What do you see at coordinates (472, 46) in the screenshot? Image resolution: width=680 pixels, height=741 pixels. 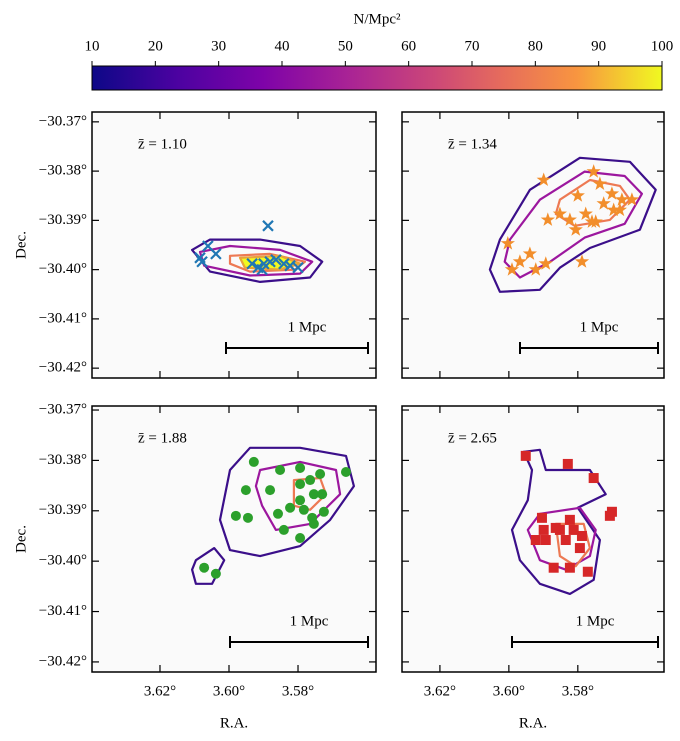 I see `tick-label: 70` at bounding box center [472, 46].